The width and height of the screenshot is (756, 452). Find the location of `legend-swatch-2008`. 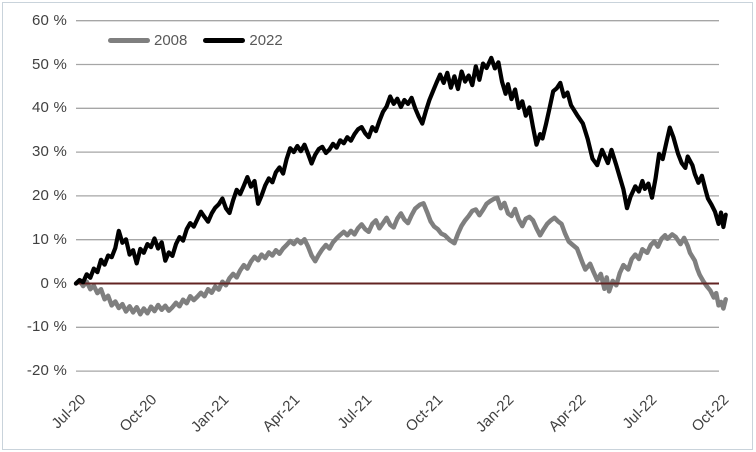

legend-swatch-2008 is located at coordinates (129, 40).